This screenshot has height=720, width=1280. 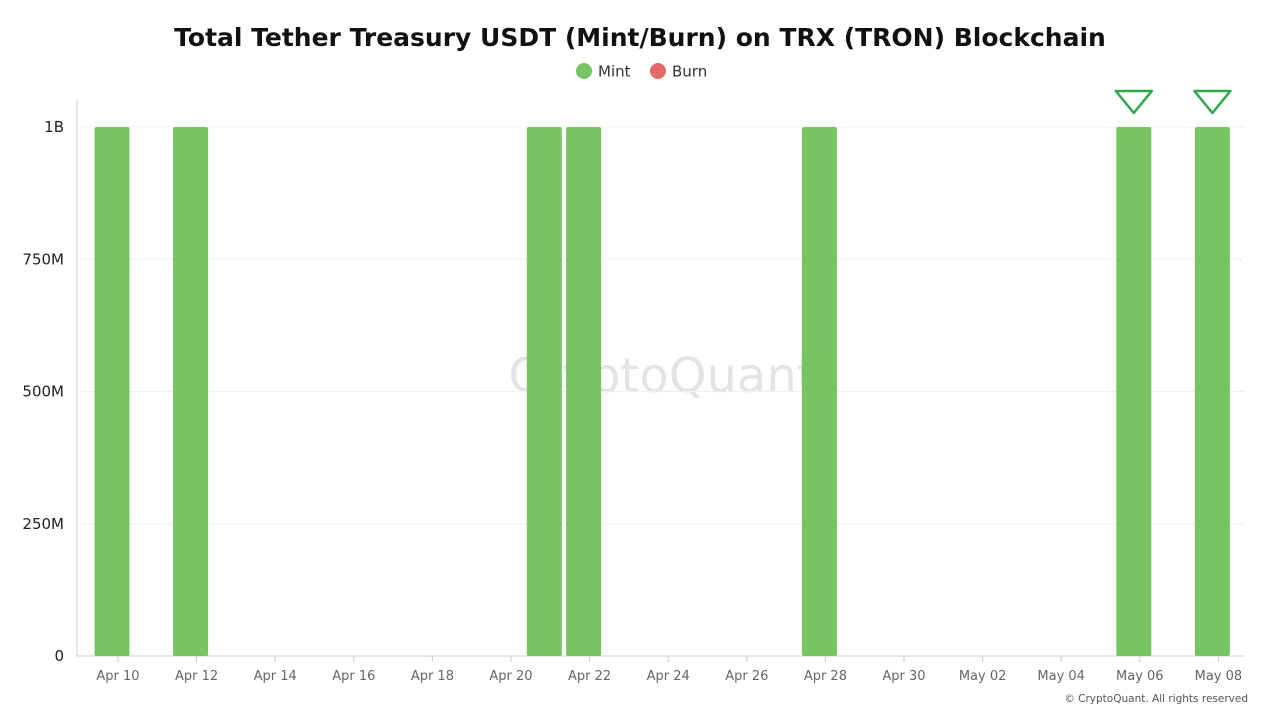 I want to click on y-axis-ticks: 0 250M 500M 750M 1B, so click(x=43, y=391).